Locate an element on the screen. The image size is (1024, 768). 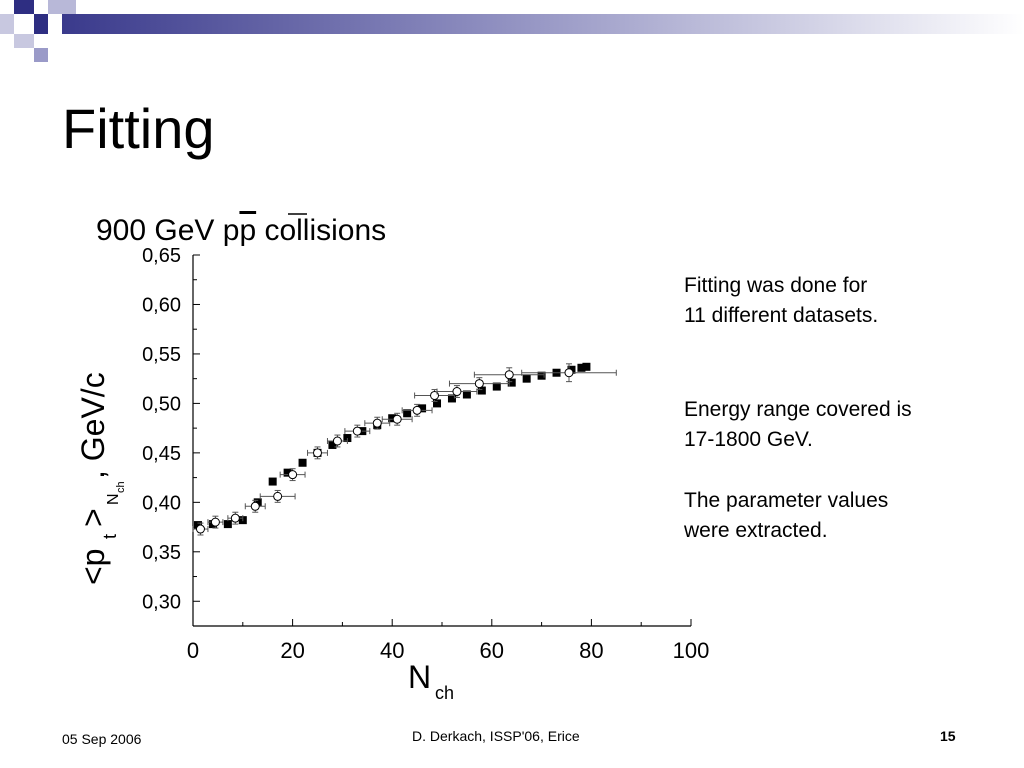
x-tick-label: 80 is located at coordinates (591, 650).